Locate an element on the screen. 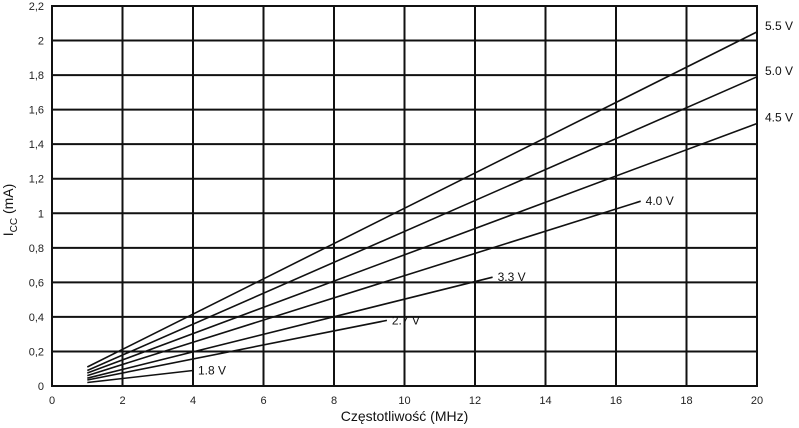  series-label: 5.0 V is located at coordinates (779, 71).